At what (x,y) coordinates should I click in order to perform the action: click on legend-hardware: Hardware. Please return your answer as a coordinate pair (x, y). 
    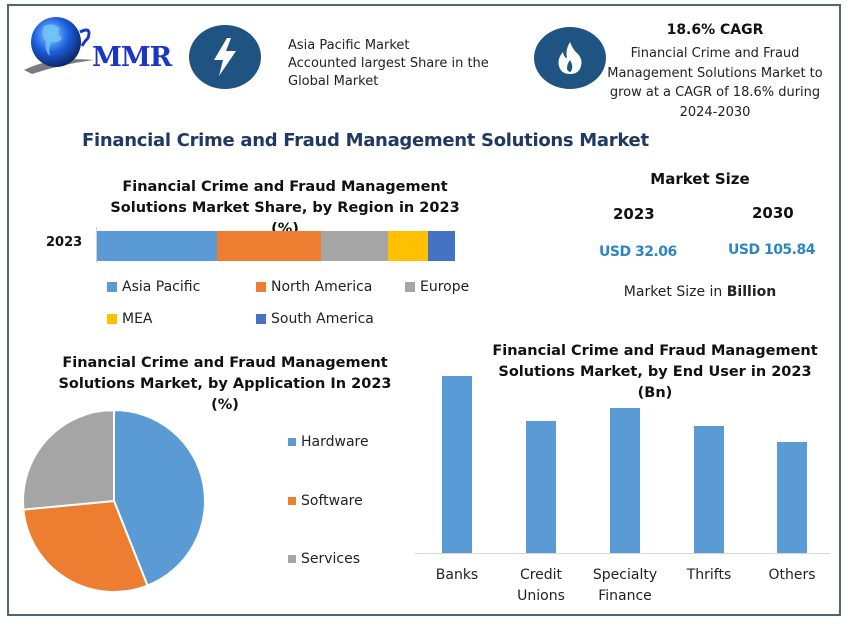
    Looking at the image, I should click on (328, 442).